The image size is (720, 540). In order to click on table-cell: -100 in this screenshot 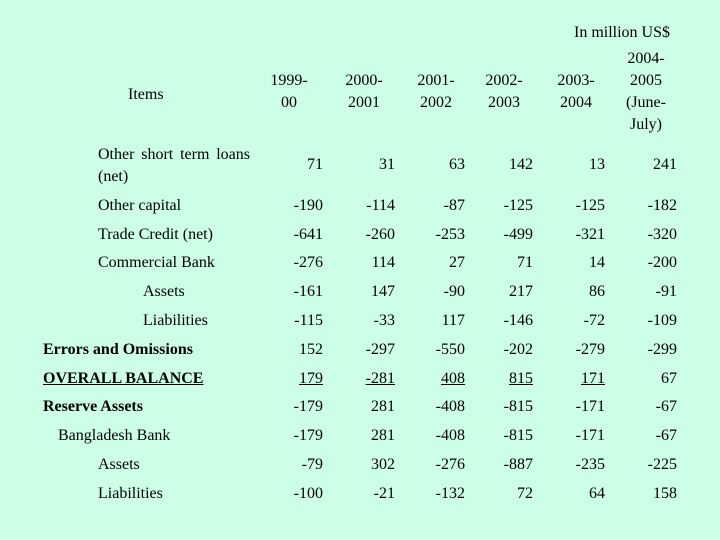, I will do `click(308, 493)`.